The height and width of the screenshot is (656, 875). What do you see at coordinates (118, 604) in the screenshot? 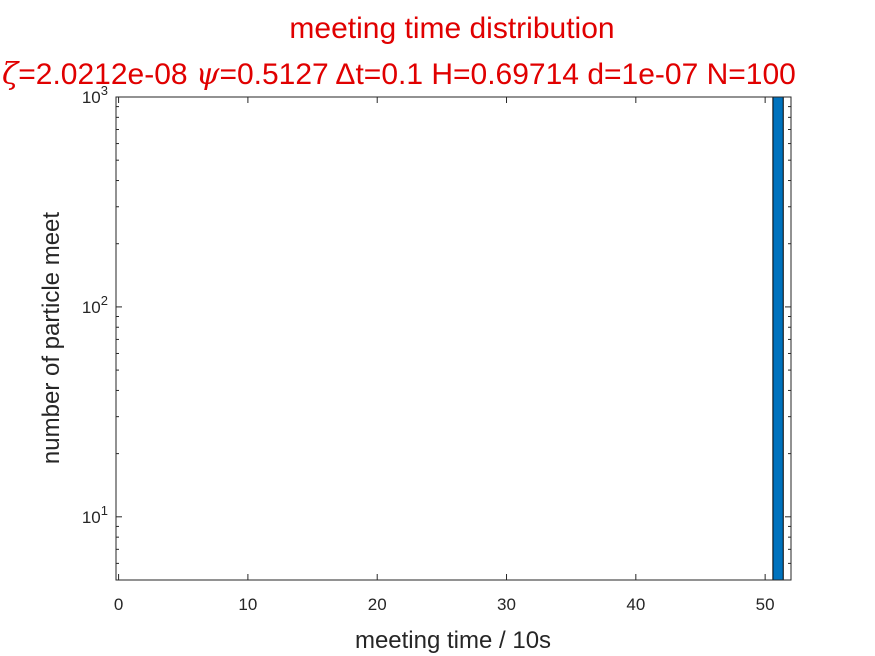
I see `x-tick-label: 0` at bounding box center [118, 604].